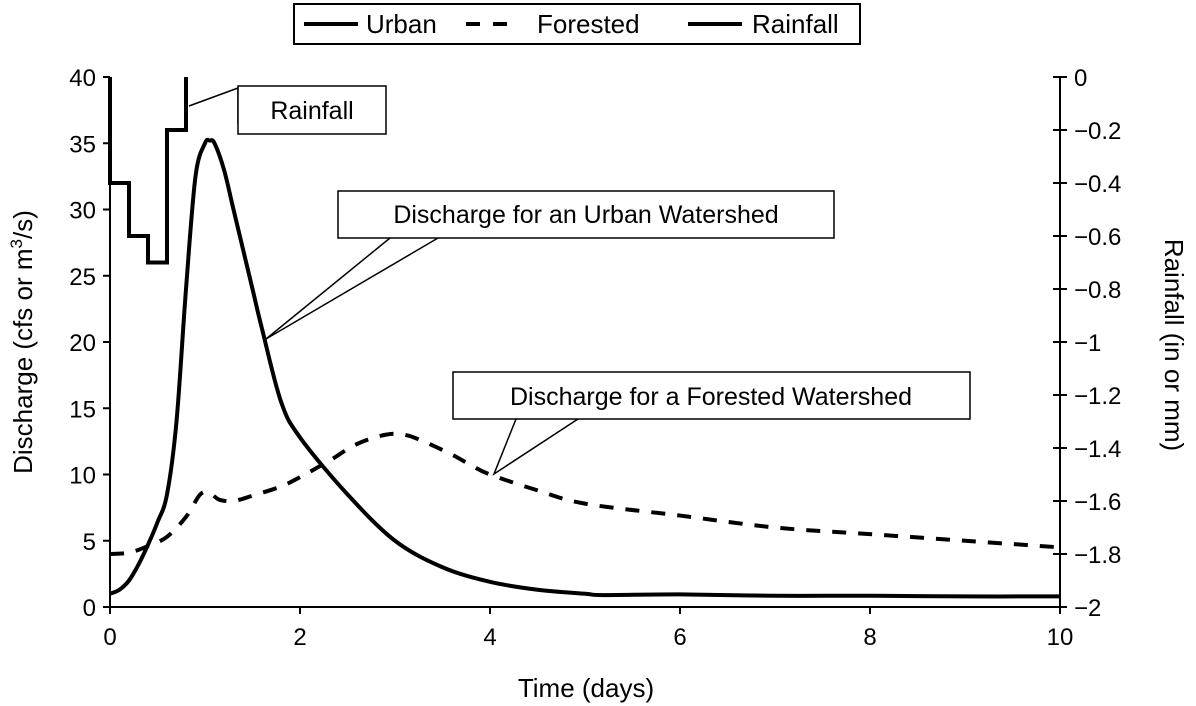 This screenshot has height=706, width=1196. I want to click on callout-rainfall-text: Rainfall, so click(311, 111).